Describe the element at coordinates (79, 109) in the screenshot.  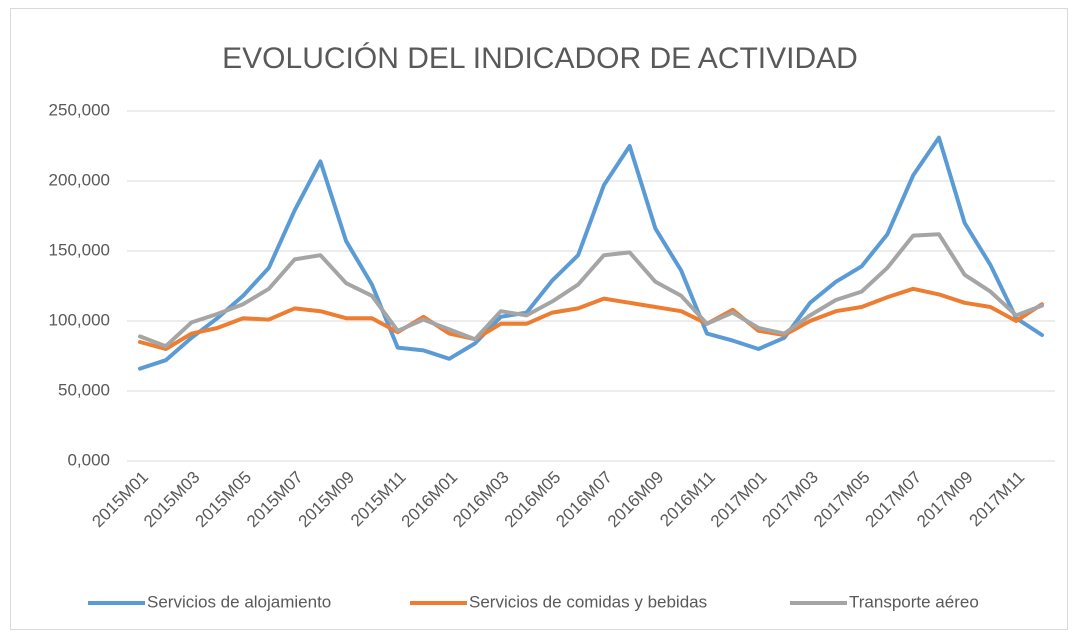
I see `y-tick-label: 250,000` at that location.